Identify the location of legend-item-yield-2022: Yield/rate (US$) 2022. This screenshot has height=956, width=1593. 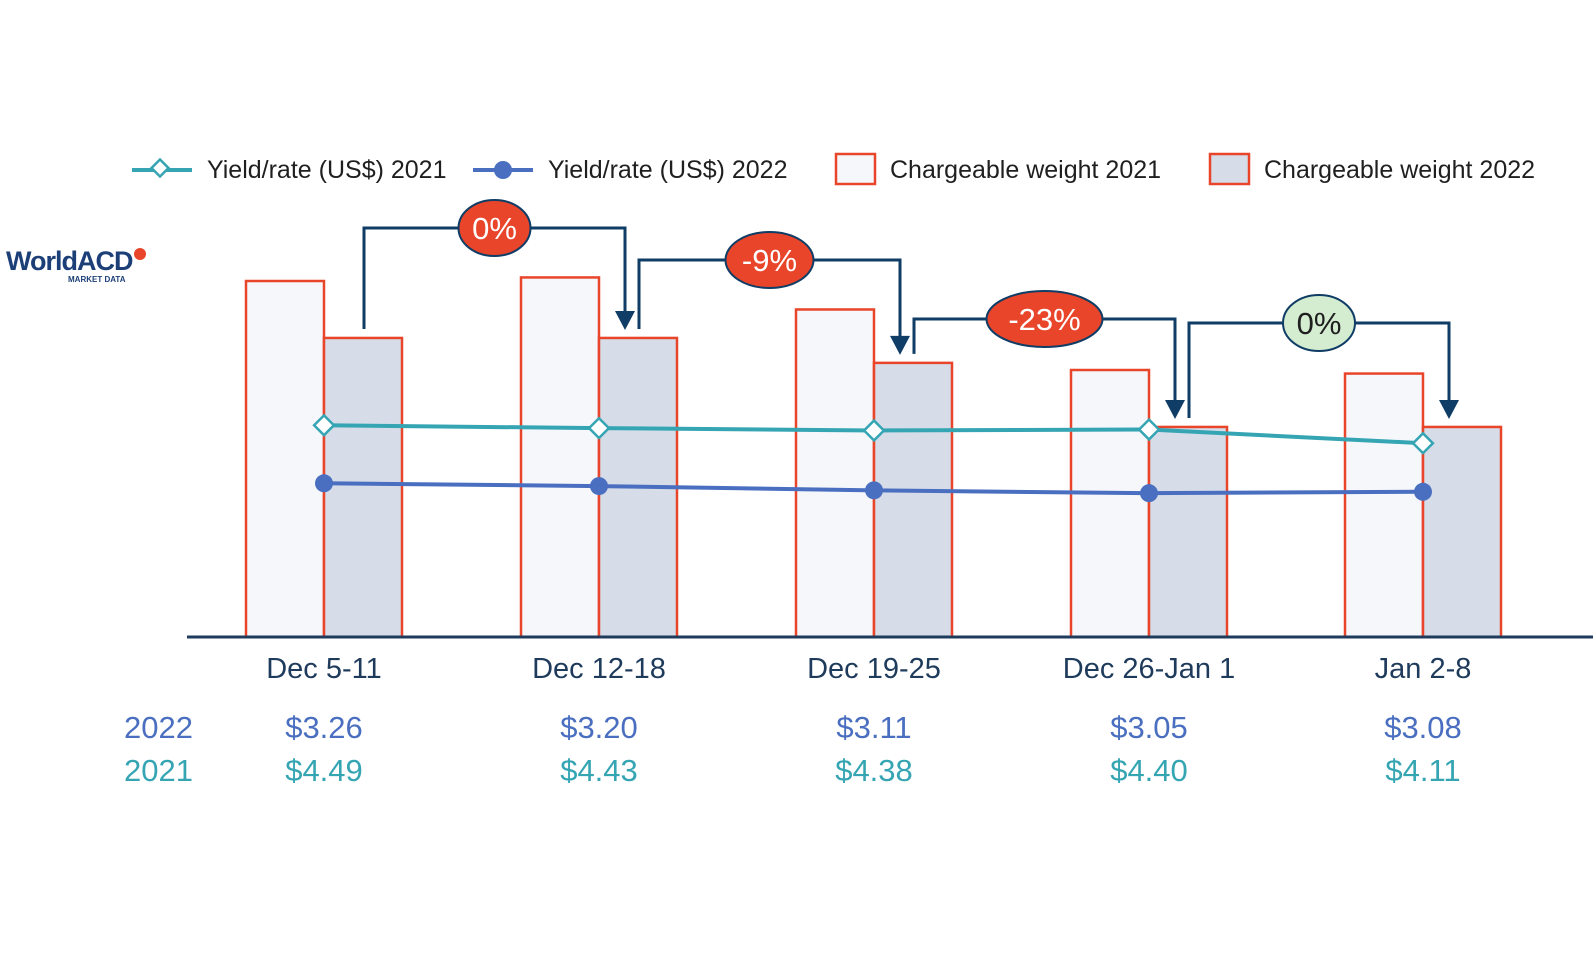
(630, 170).